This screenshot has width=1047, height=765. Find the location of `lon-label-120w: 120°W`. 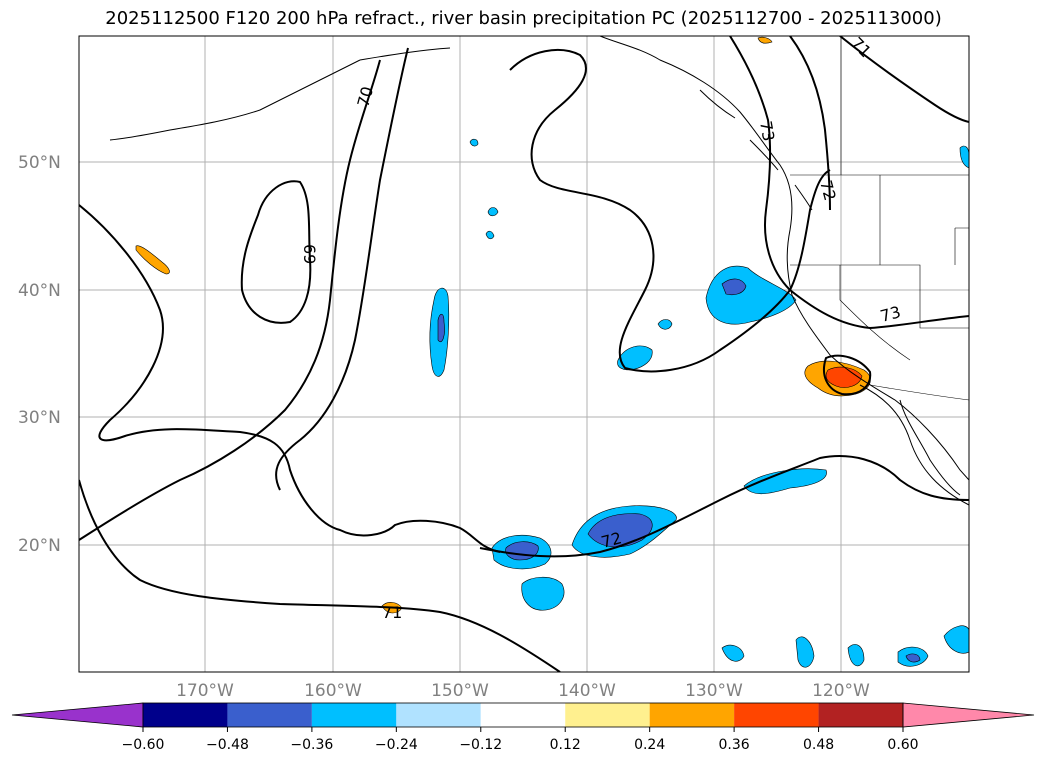

lon-label-120w: 120°W is located at coordinates (841, 691).